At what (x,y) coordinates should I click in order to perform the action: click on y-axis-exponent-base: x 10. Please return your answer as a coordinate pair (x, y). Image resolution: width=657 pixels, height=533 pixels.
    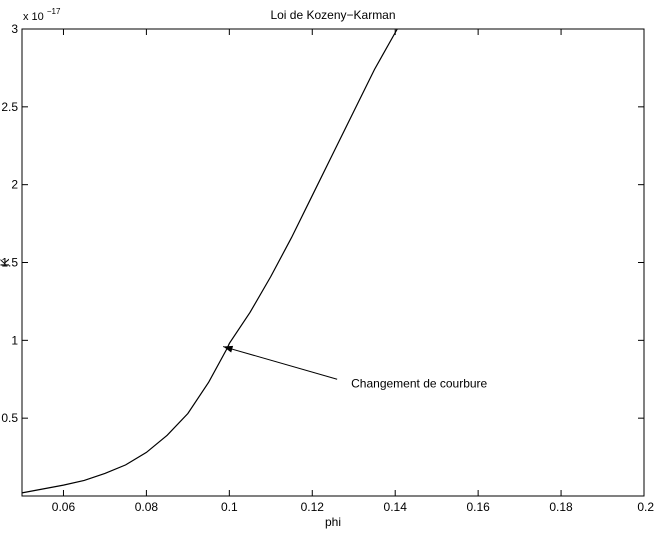
    Looking at the image, I should click on (33, 17).